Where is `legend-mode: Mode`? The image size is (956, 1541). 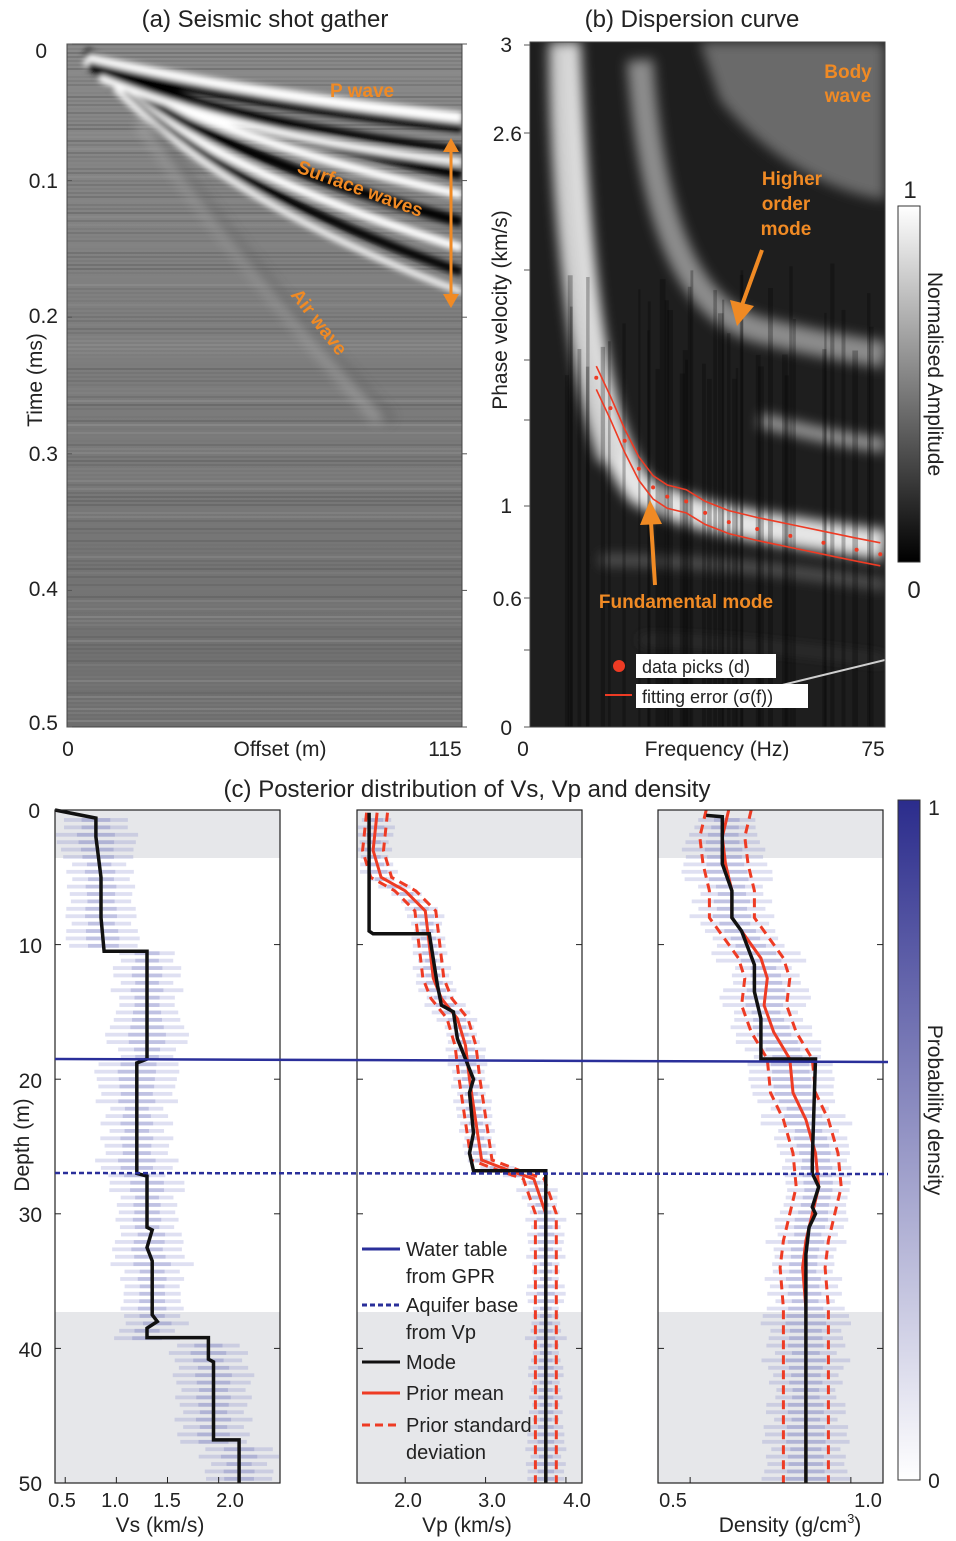 legend-mode: Mode is located at coordinates (431, 1363).